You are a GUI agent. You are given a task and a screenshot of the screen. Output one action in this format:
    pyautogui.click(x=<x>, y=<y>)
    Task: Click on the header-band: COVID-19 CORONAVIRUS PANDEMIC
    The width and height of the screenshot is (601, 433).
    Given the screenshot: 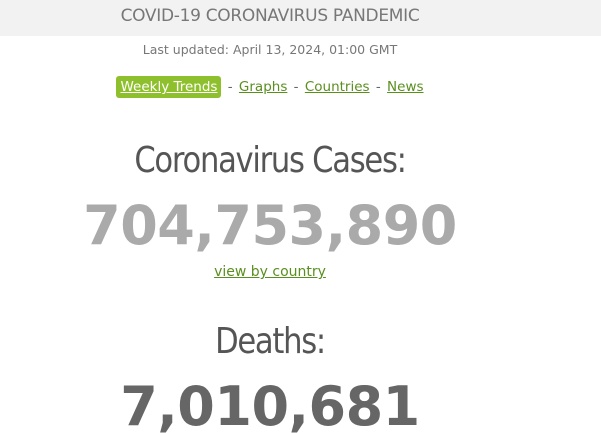 What is the action you would take?
    pyautogui.click(x=300, y=18)
    